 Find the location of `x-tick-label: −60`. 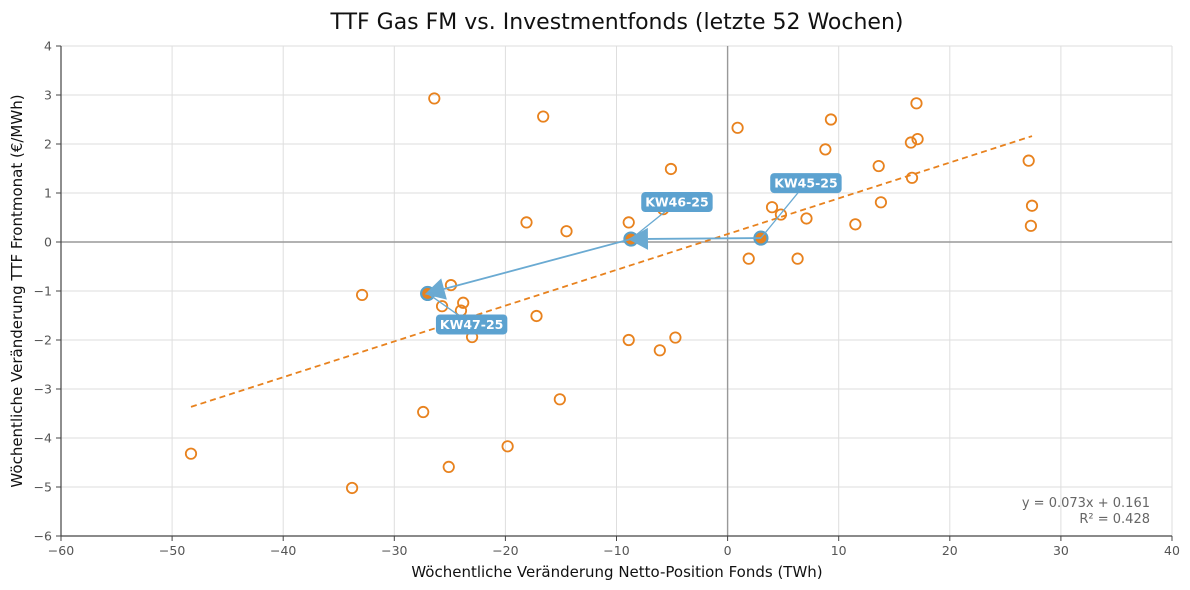

x-tick-label: −60 is located at coordinates (61, 550).